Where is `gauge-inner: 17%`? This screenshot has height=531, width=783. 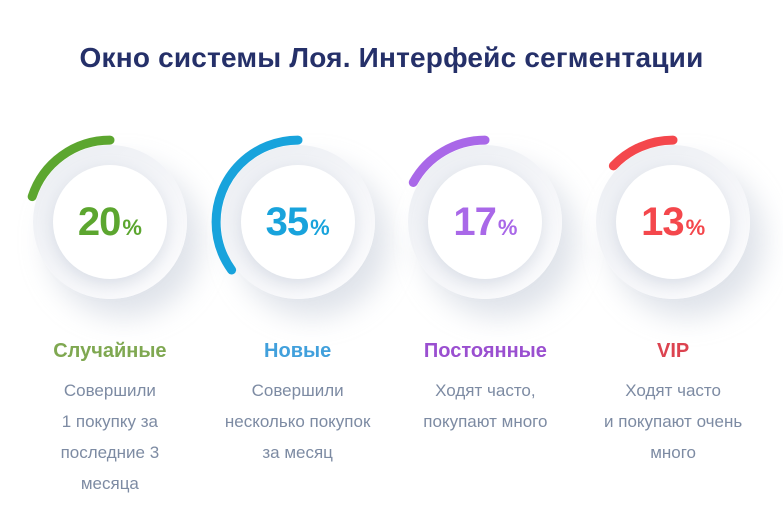
gauge-inner: 17% is located at coordinates (485, 222).